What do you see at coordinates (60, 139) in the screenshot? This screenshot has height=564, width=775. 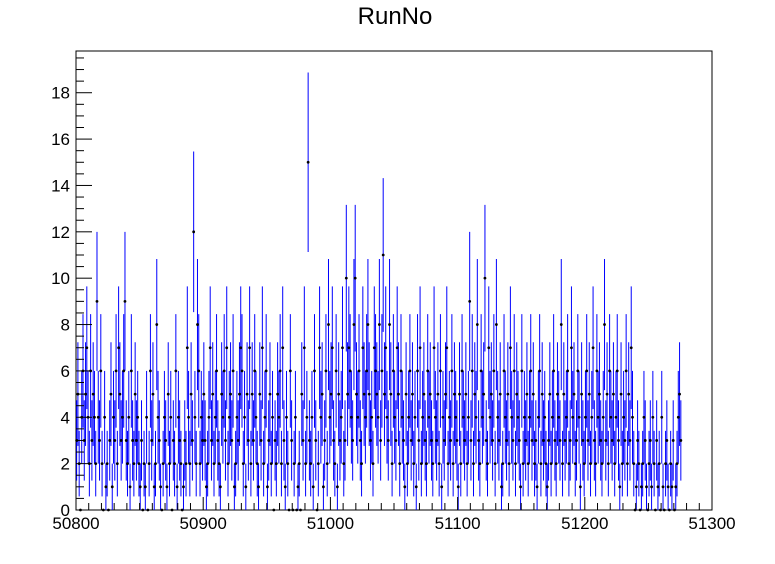 I see `y-tick-label: 16` at bounding box center [60, 139].